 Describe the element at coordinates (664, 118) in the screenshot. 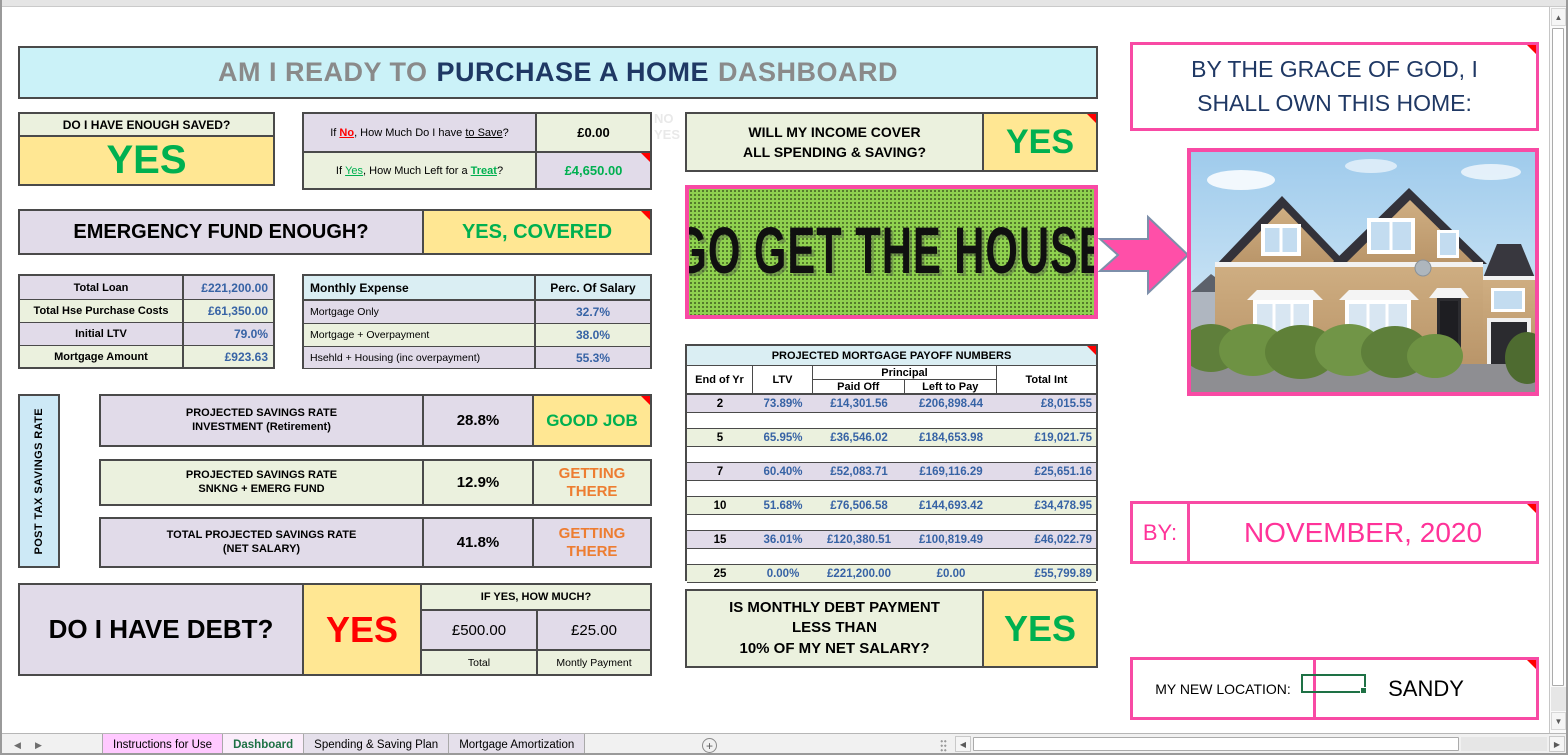

I see `ghost-no: NO` at that location.